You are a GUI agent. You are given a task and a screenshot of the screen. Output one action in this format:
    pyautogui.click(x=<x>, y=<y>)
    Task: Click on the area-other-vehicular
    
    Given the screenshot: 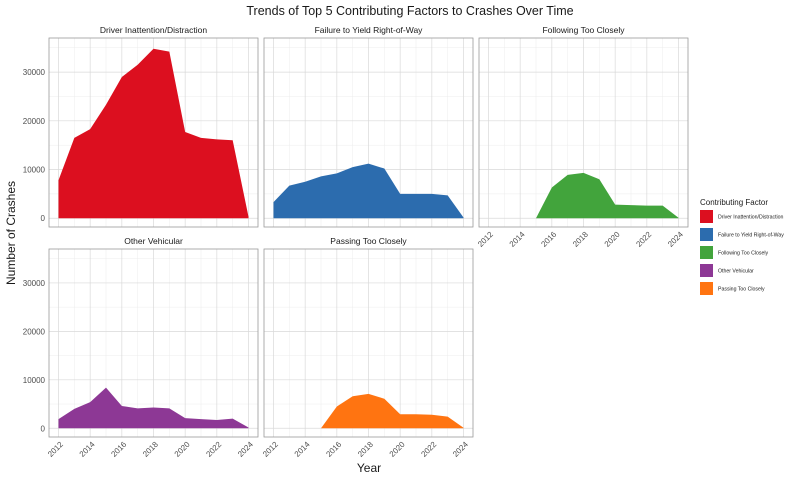 What is the action you would take?
    pyautogui.click(x=153, y=408)
    